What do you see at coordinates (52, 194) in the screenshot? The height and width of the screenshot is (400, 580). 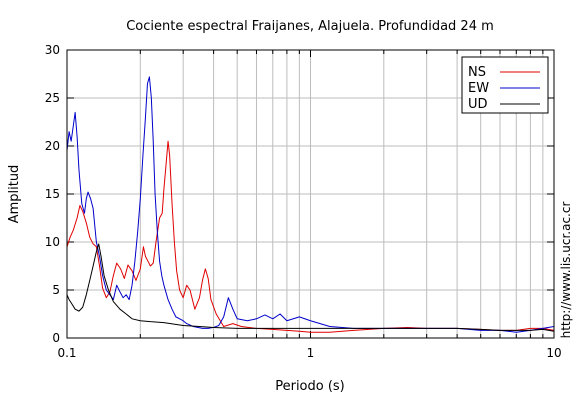 I see `y-tick-label: 15` at bounding box center [52, 194].